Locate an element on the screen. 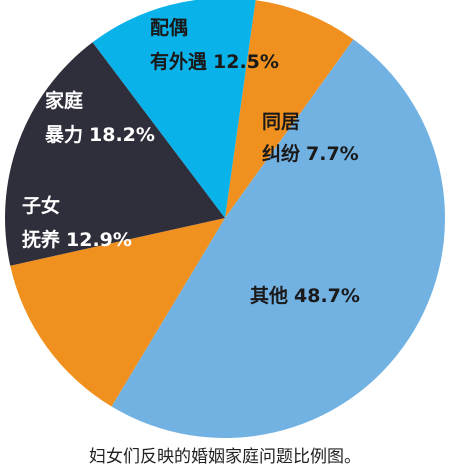  slice-label-name: 家庭 is located at coordinates (64, 100).